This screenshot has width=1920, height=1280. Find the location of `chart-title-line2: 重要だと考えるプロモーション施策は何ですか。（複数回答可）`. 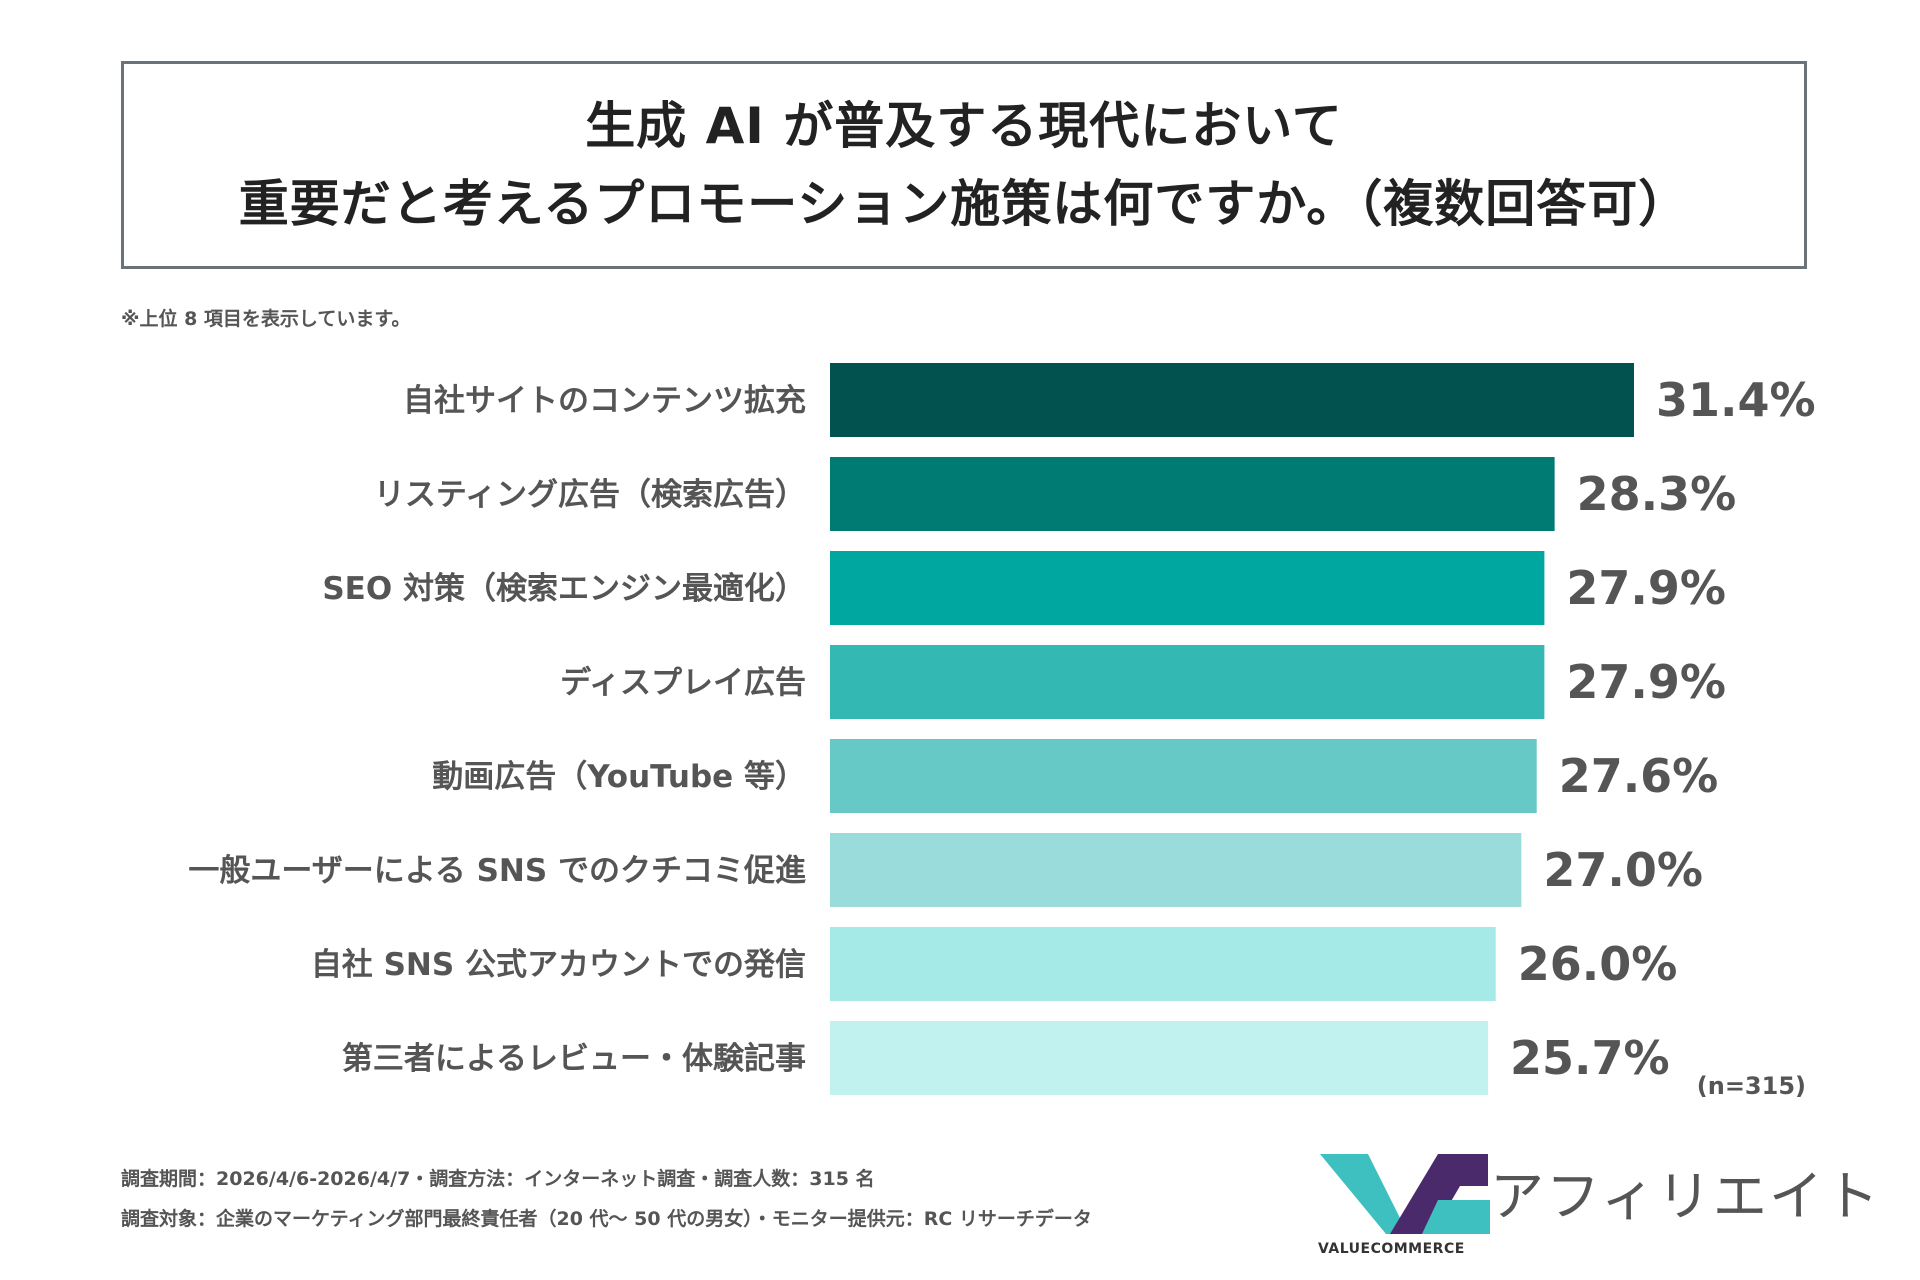

chart-title-line2: 重要だと考えるプロモーション施策は何ですか。（複数回答可） is located at coordinates (964, 204).